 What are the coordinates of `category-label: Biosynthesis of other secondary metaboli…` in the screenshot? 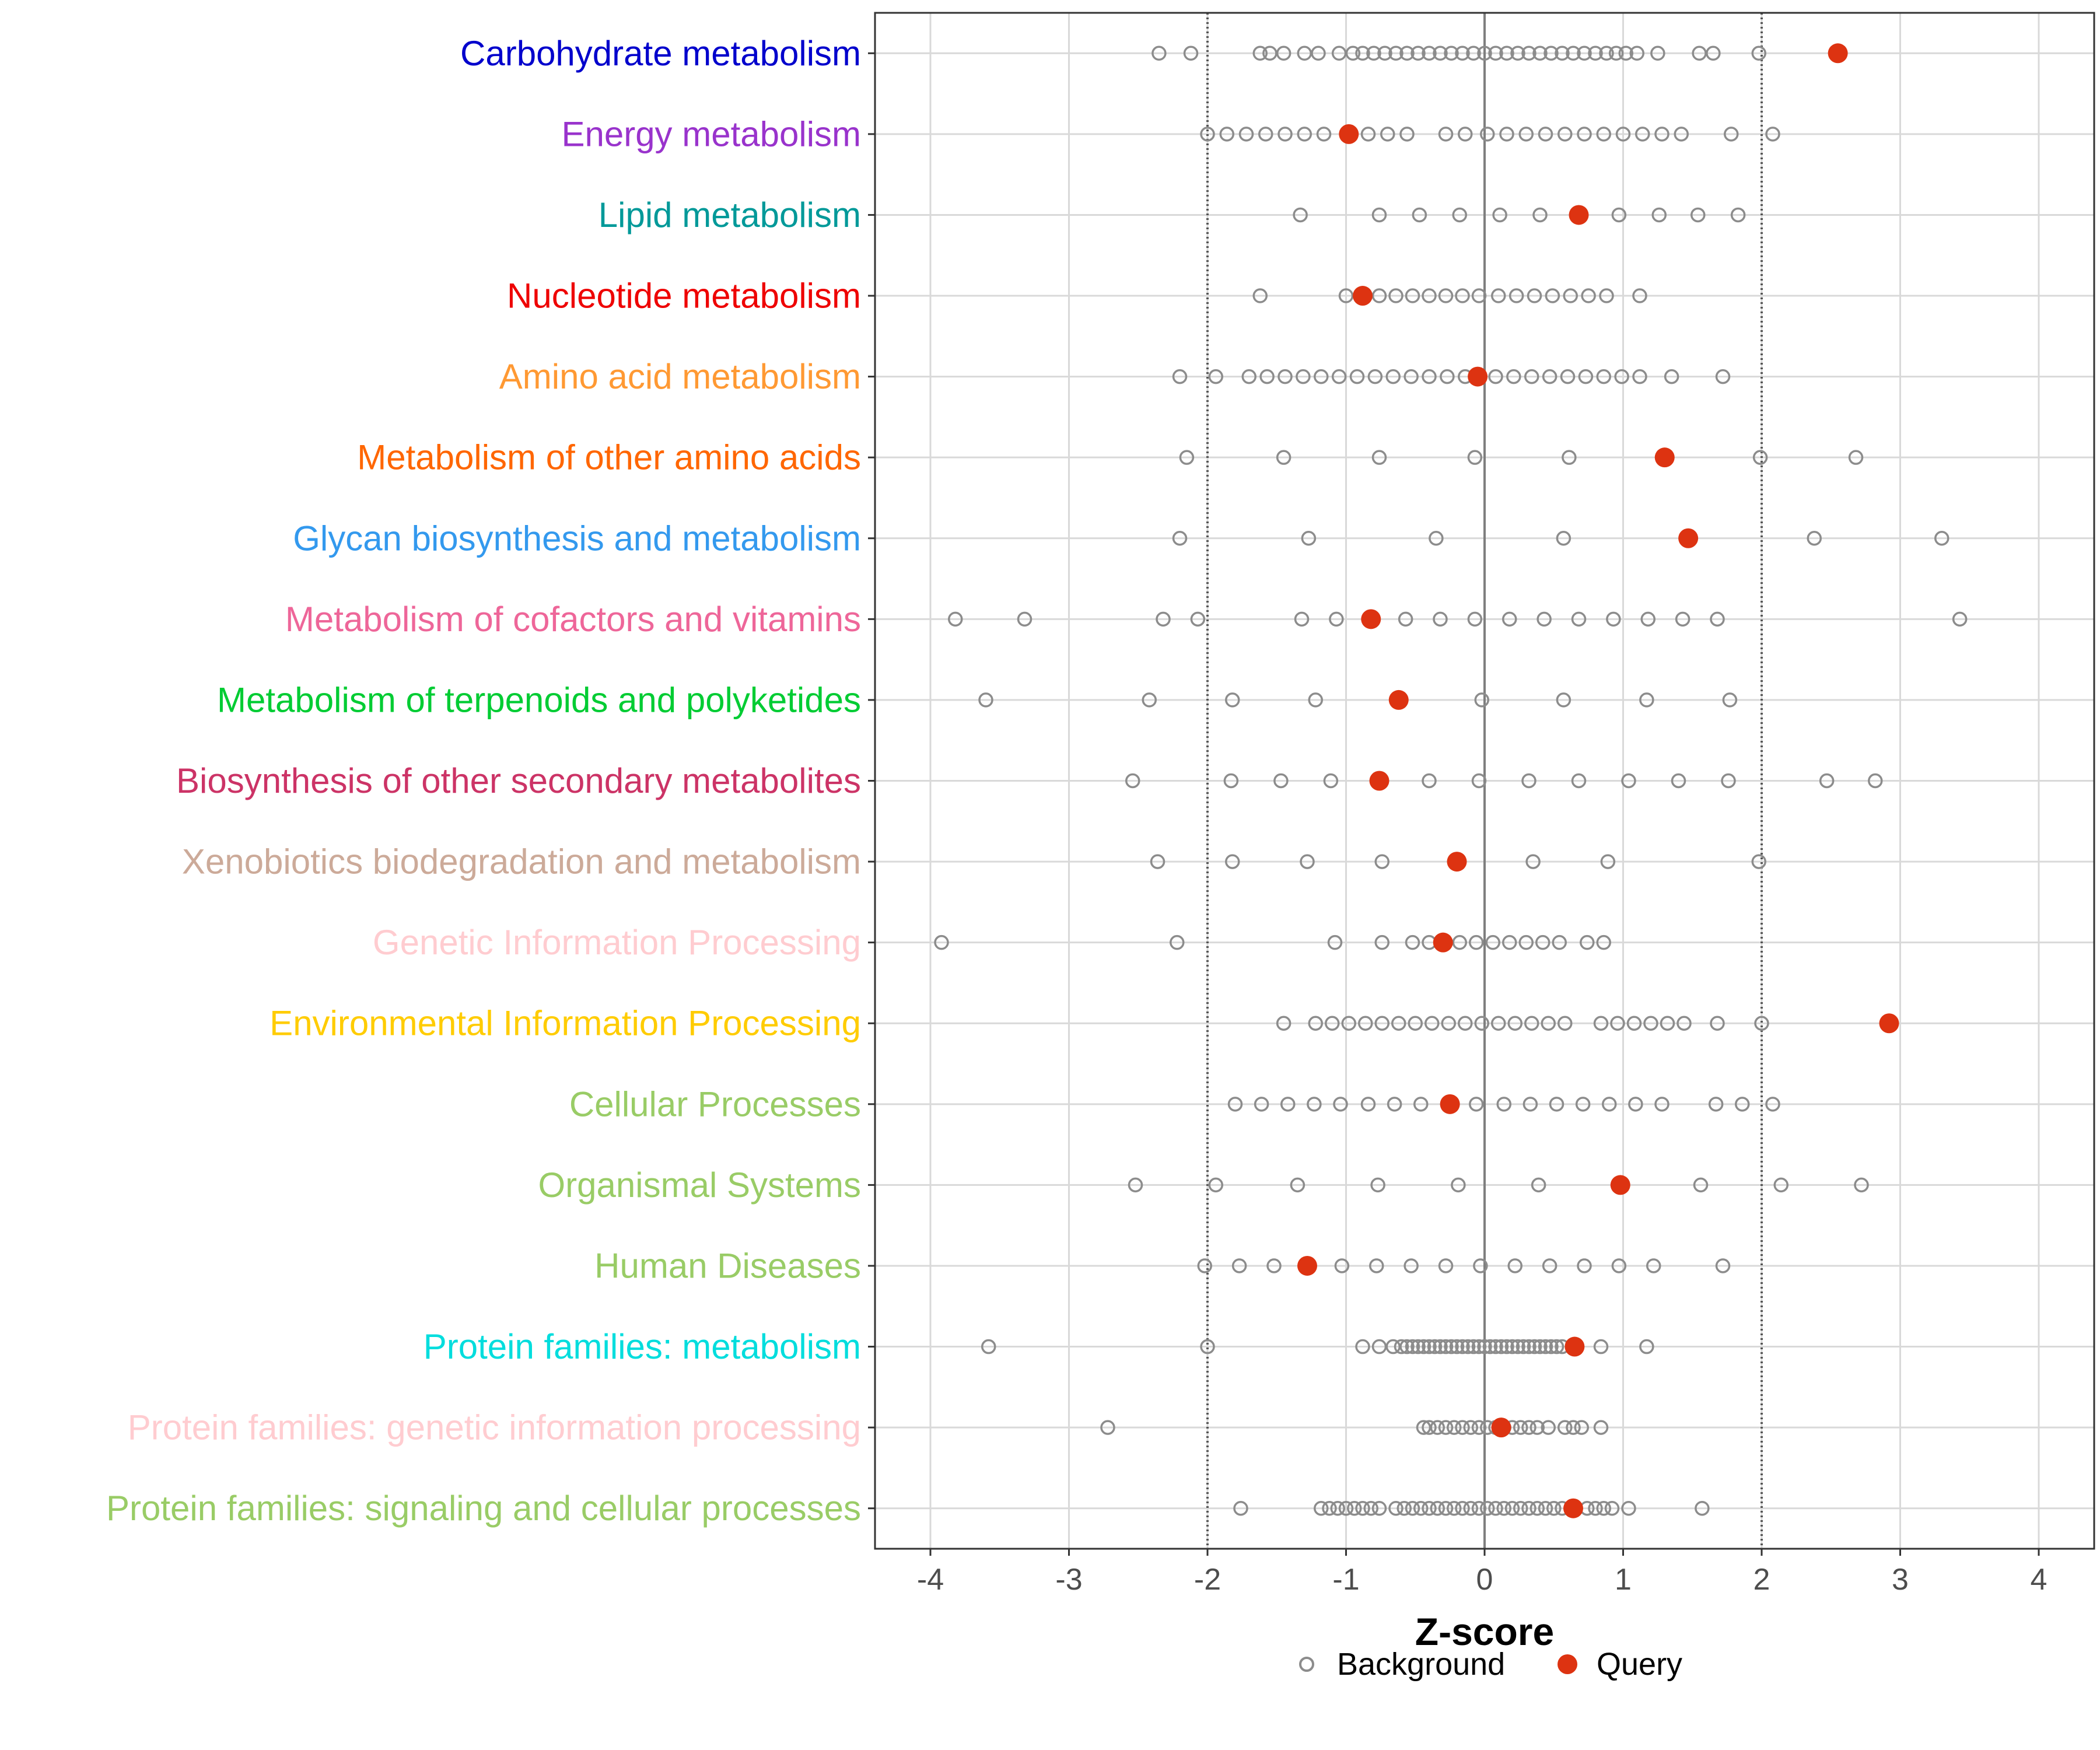 It's located at (518, 780).